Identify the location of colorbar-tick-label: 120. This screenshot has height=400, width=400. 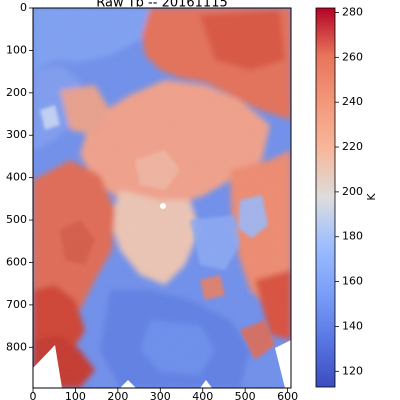
(352, 370).